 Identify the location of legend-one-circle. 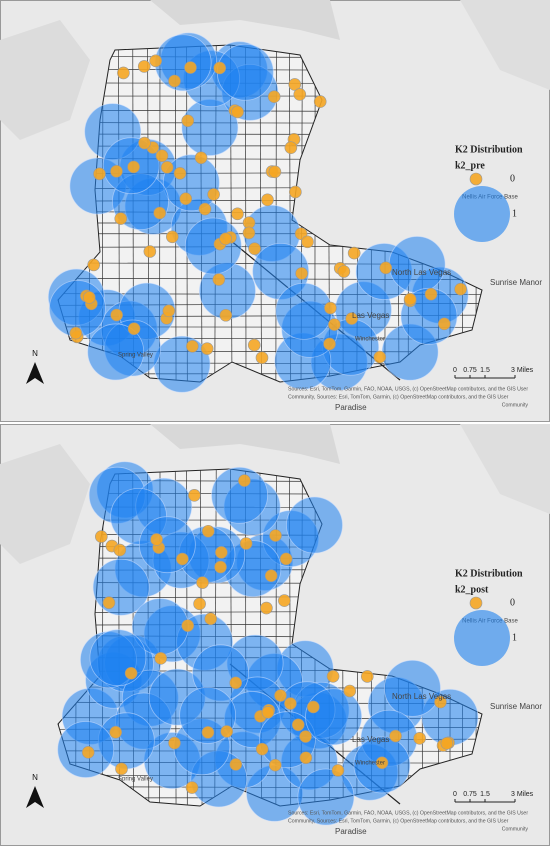
(482, 638).